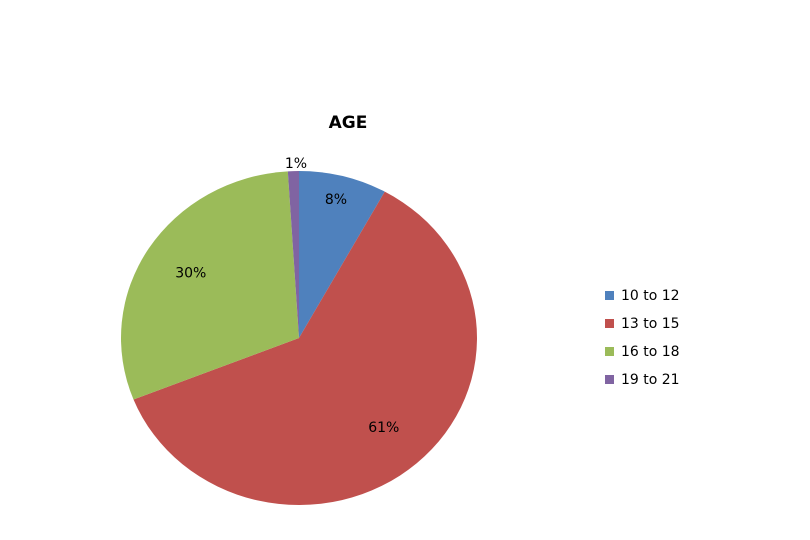  I want to click on slice-label-10-to-12: 8%, so click(336, 200).